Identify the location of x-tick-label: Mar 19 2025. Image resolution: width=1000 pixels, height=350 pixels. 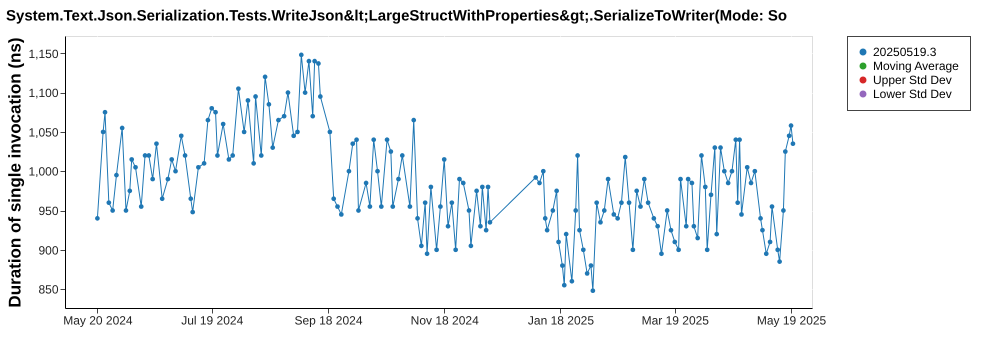
(676, 321).